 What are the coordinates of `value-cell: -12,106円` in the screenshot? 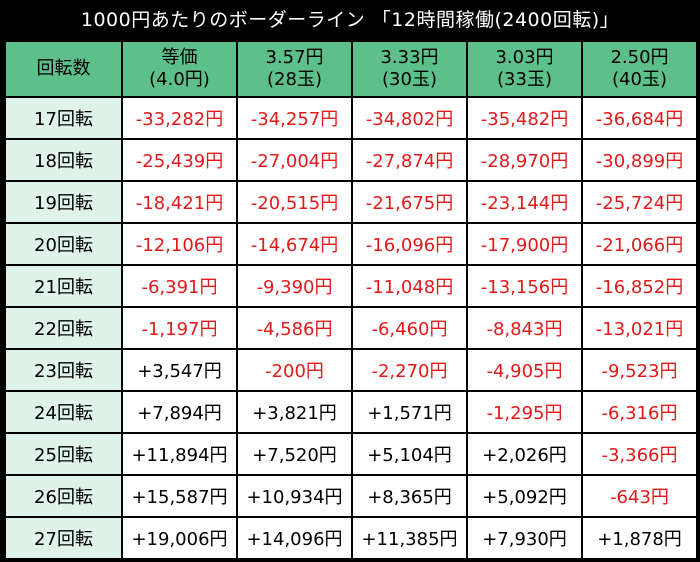 It's located at (179, 244).